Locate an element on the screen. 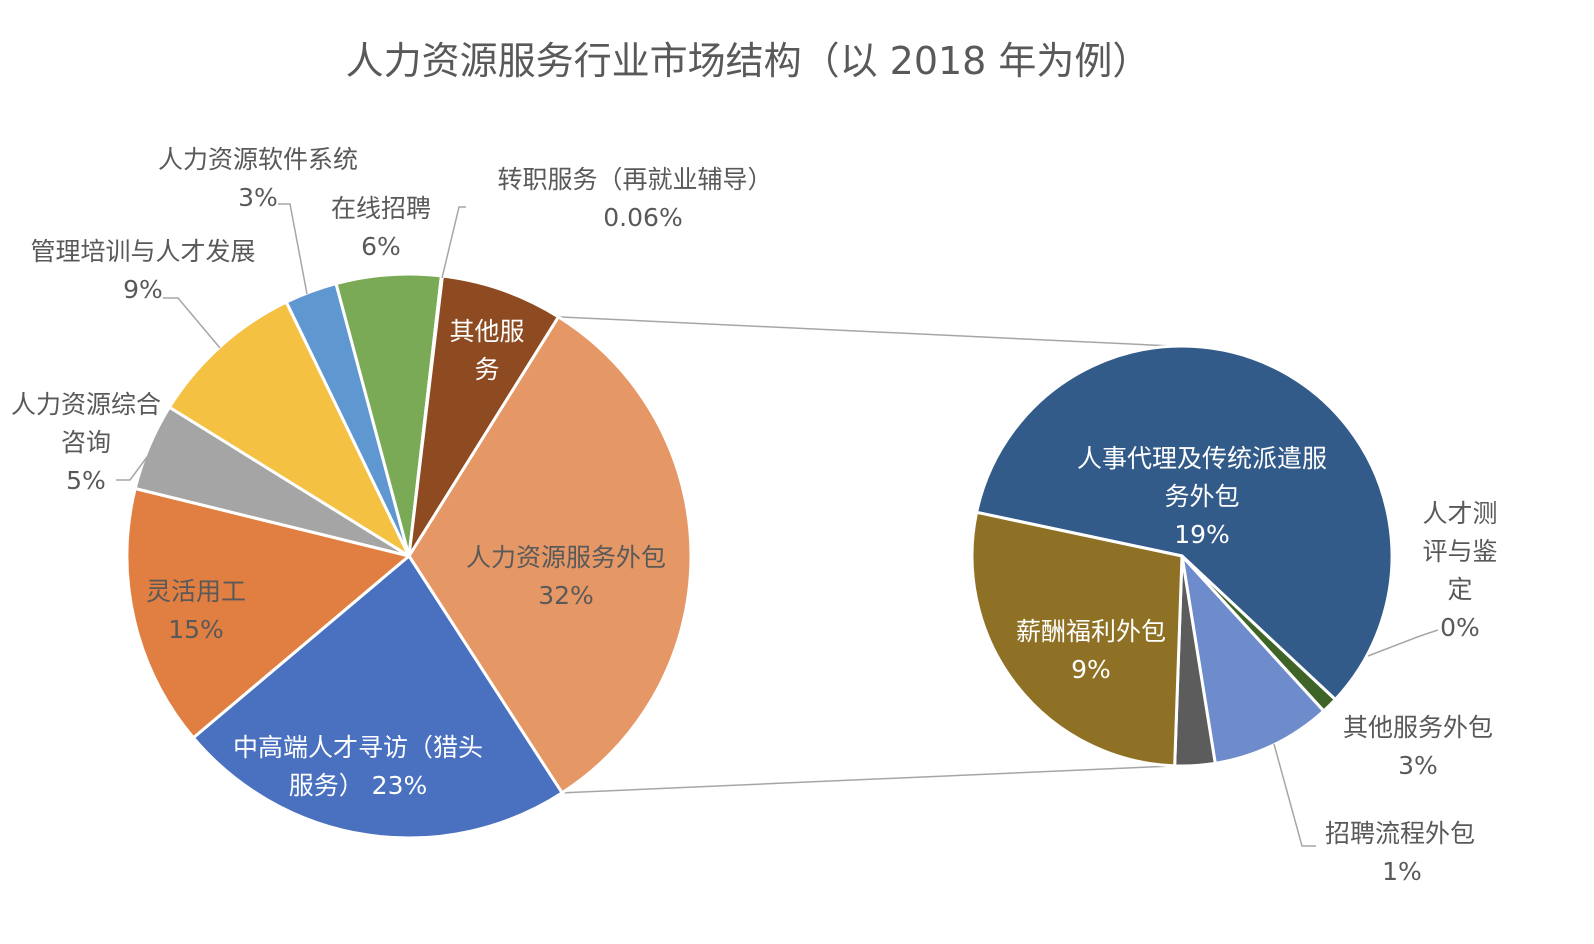 This screenshot has width=1594, height=944. primary-slice-headhunting is located at coordinates (377, 697).